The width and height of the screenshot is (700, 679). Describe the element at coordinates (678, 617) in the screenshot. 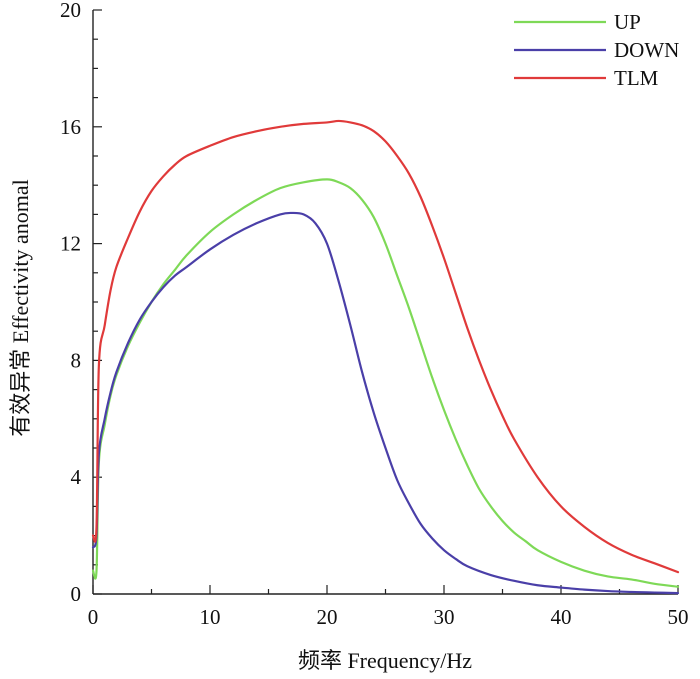

I see `x-tick-label: 50` at that location.